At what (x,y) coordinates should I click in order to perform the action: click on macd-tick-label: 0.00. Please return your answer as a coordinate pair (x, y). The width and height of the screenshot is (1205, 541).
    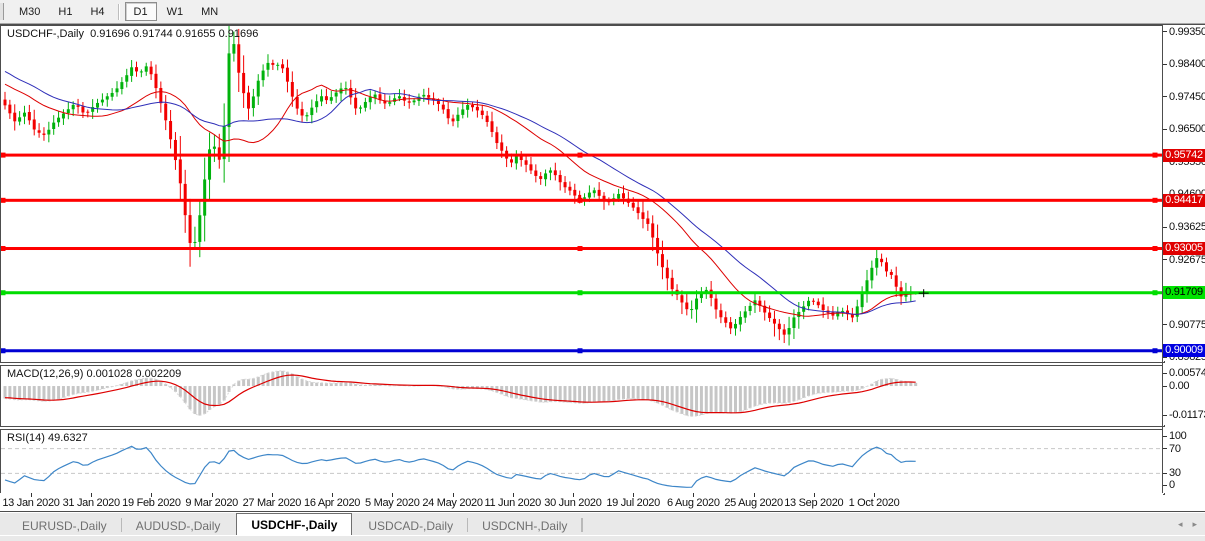
    Looking at the image, I should click on (1179, 386).